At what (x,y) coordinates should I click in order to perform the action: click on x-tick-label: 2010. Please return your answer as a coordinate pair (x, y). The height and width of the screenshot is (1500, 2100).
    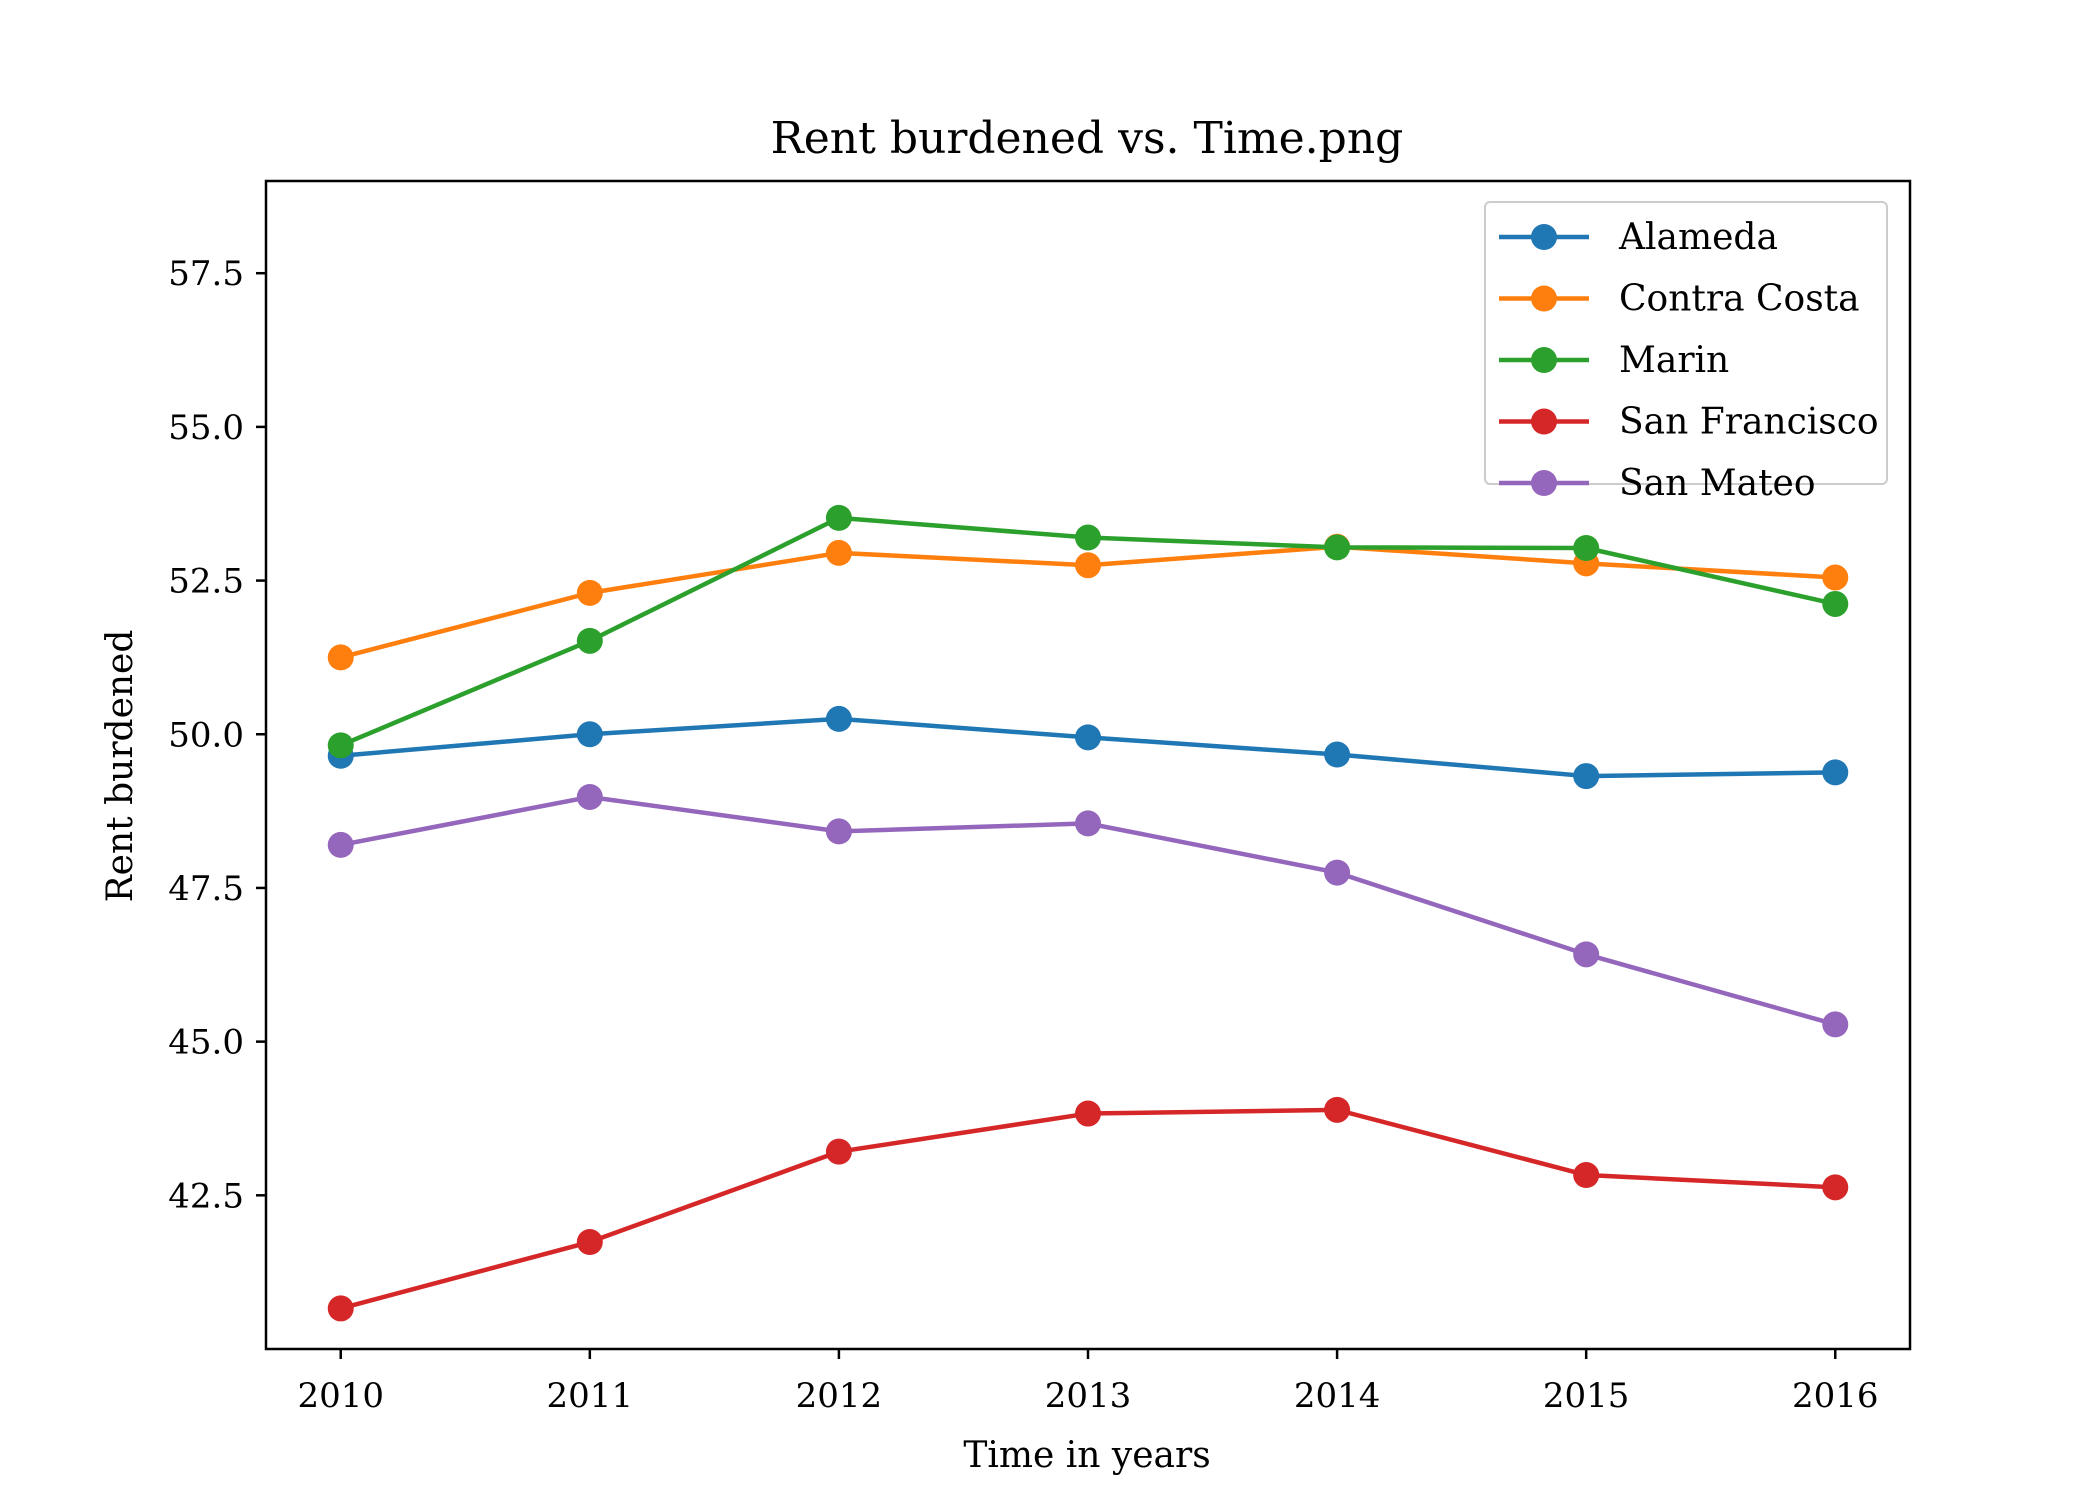
    Looking at the image, I should click on (340, 1396).